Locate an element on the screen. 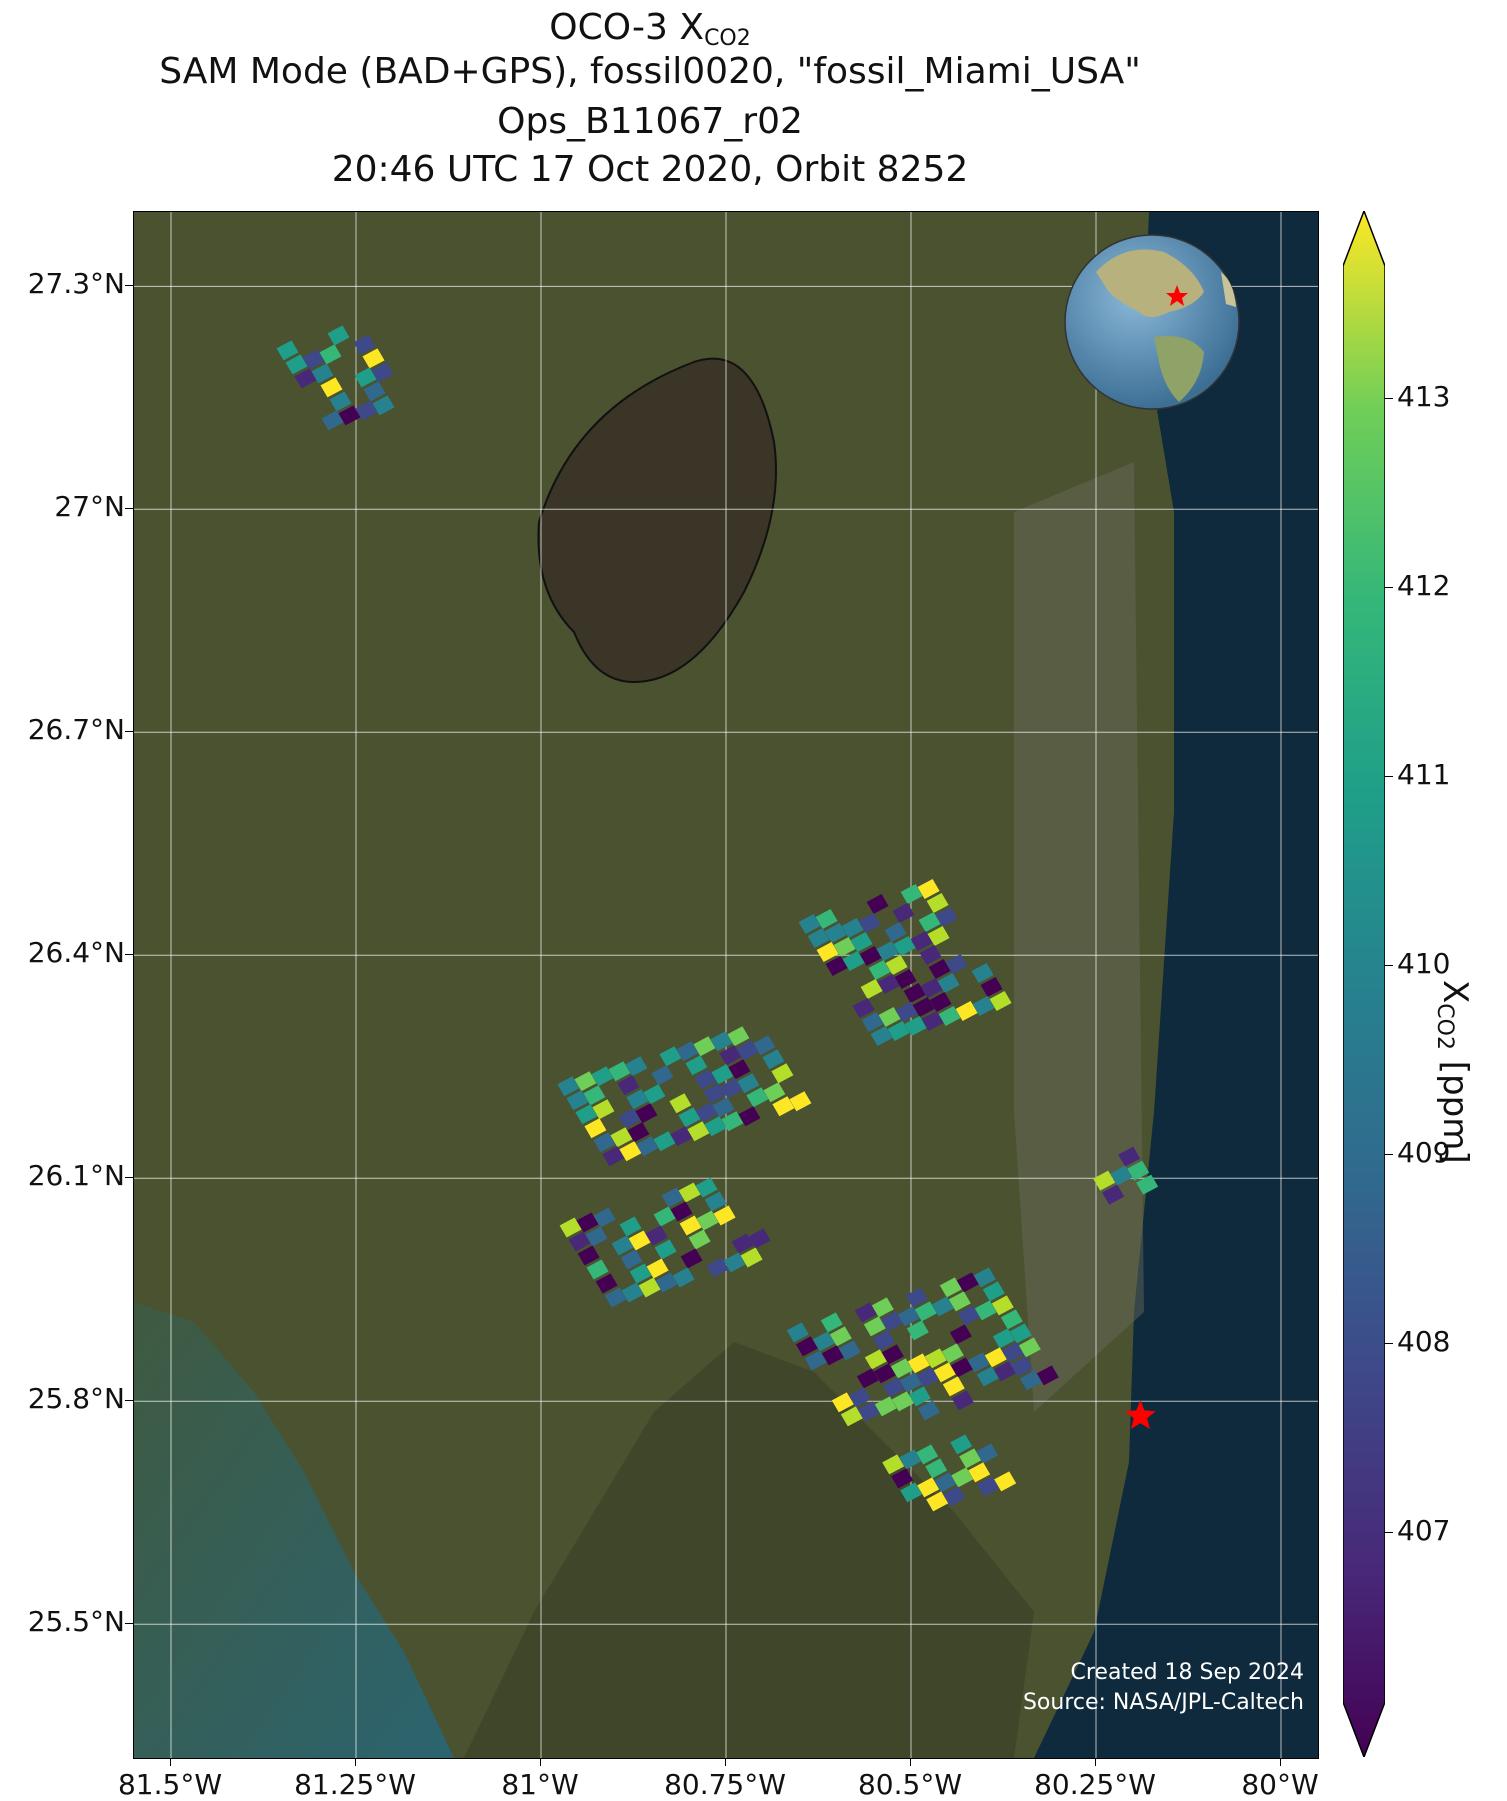  inset-globe is located at coordinates (1152, 322).